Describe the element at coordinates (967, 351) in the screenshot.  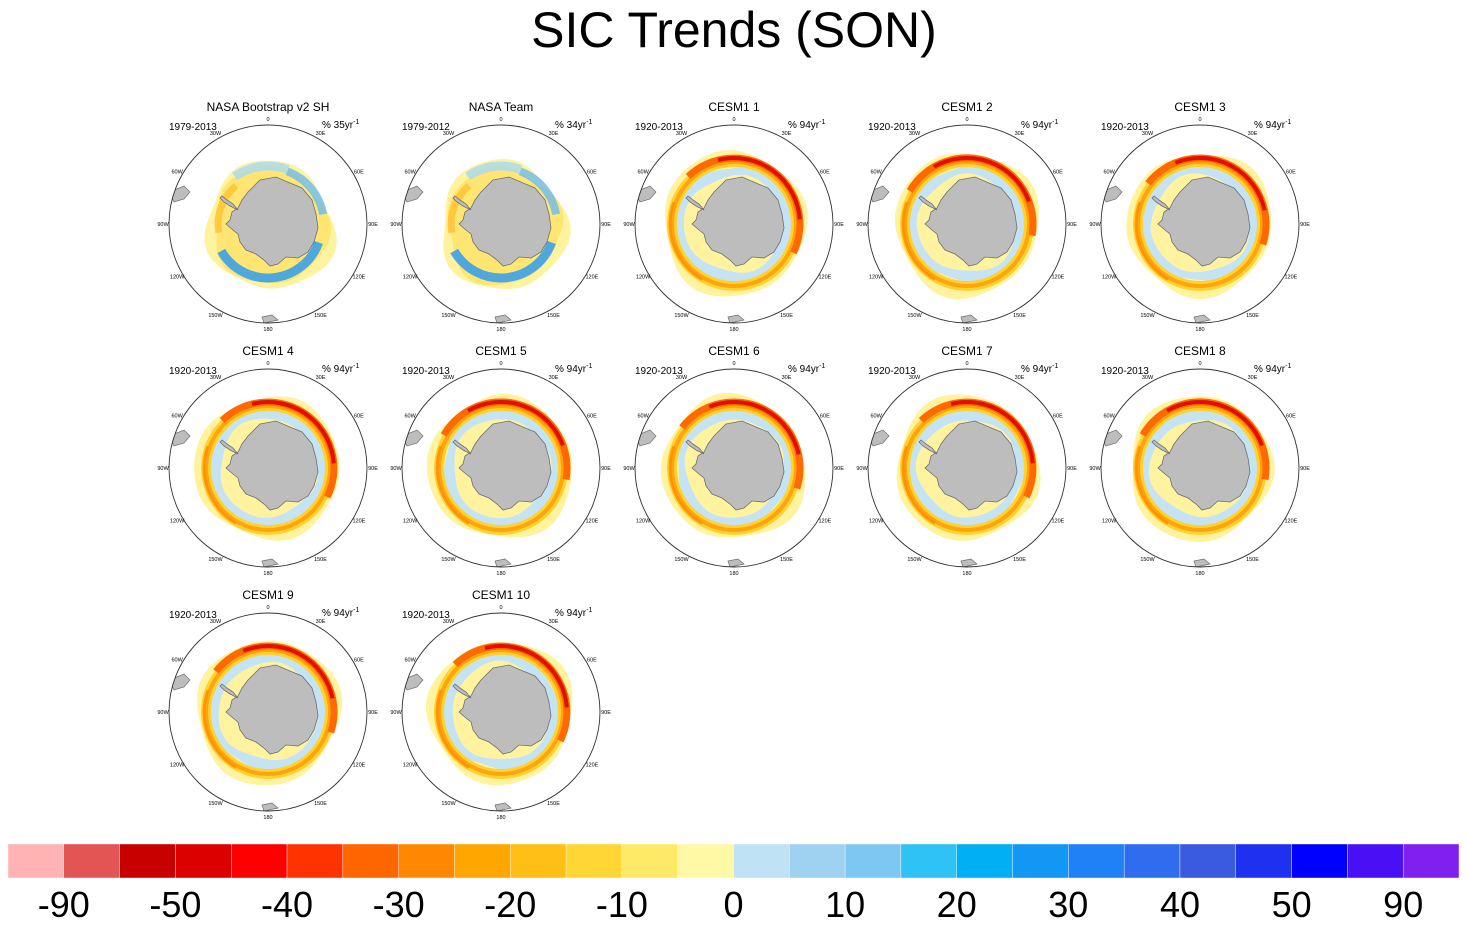
I see `panel-title: CESM1 7` at that location.